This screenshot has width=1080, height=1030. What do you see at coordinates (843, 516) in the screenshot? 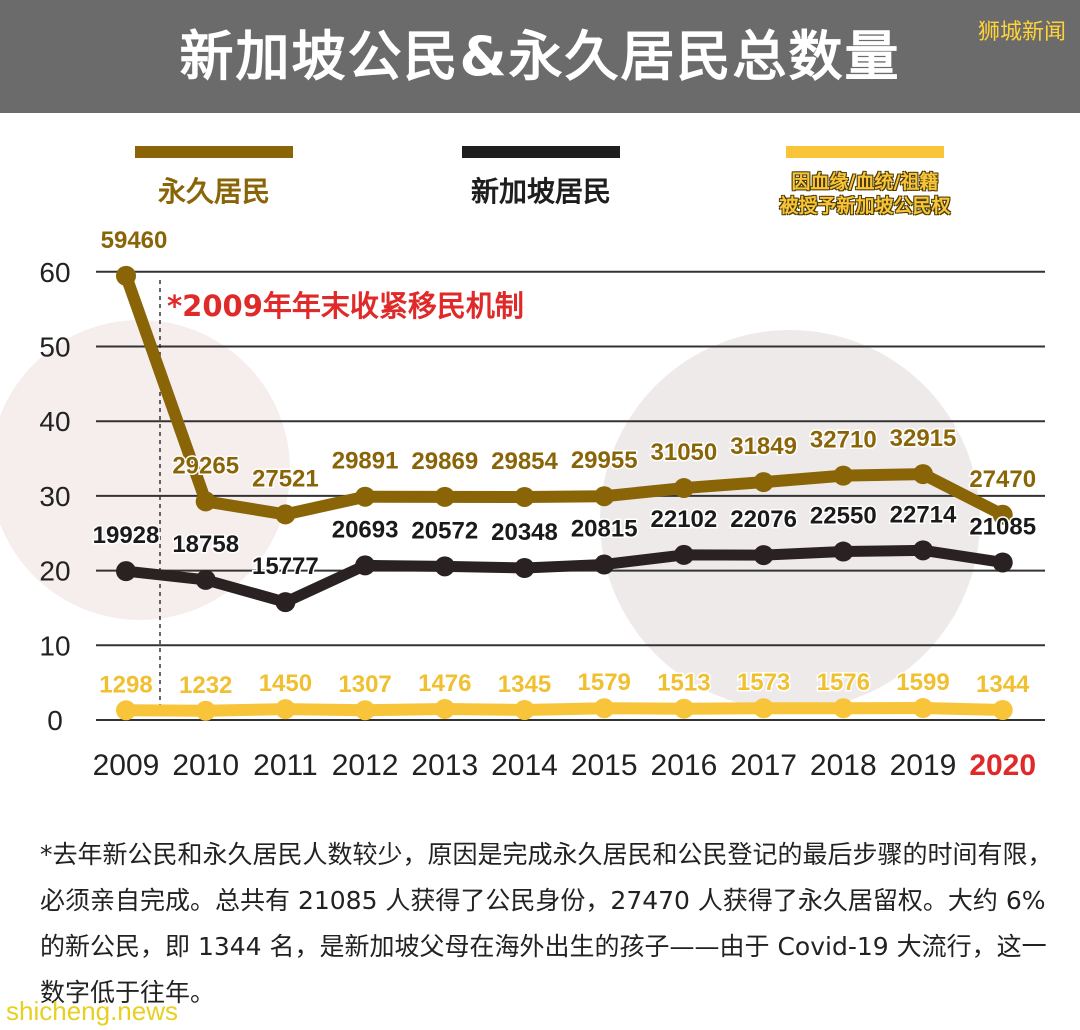
I see `data-label: 22550` at bounding box center [843, 516].